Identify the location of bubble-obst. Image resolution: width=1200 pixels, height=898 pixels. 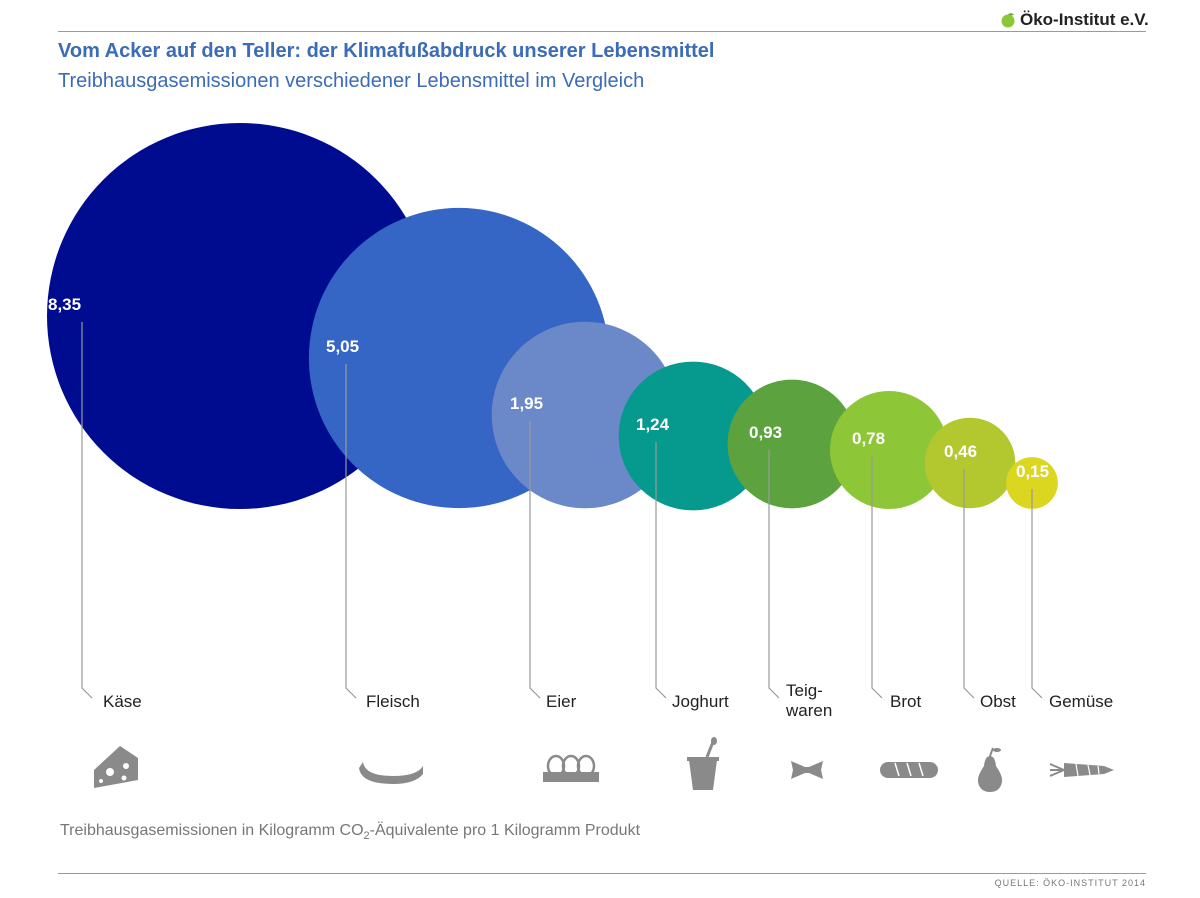
(970, 463).